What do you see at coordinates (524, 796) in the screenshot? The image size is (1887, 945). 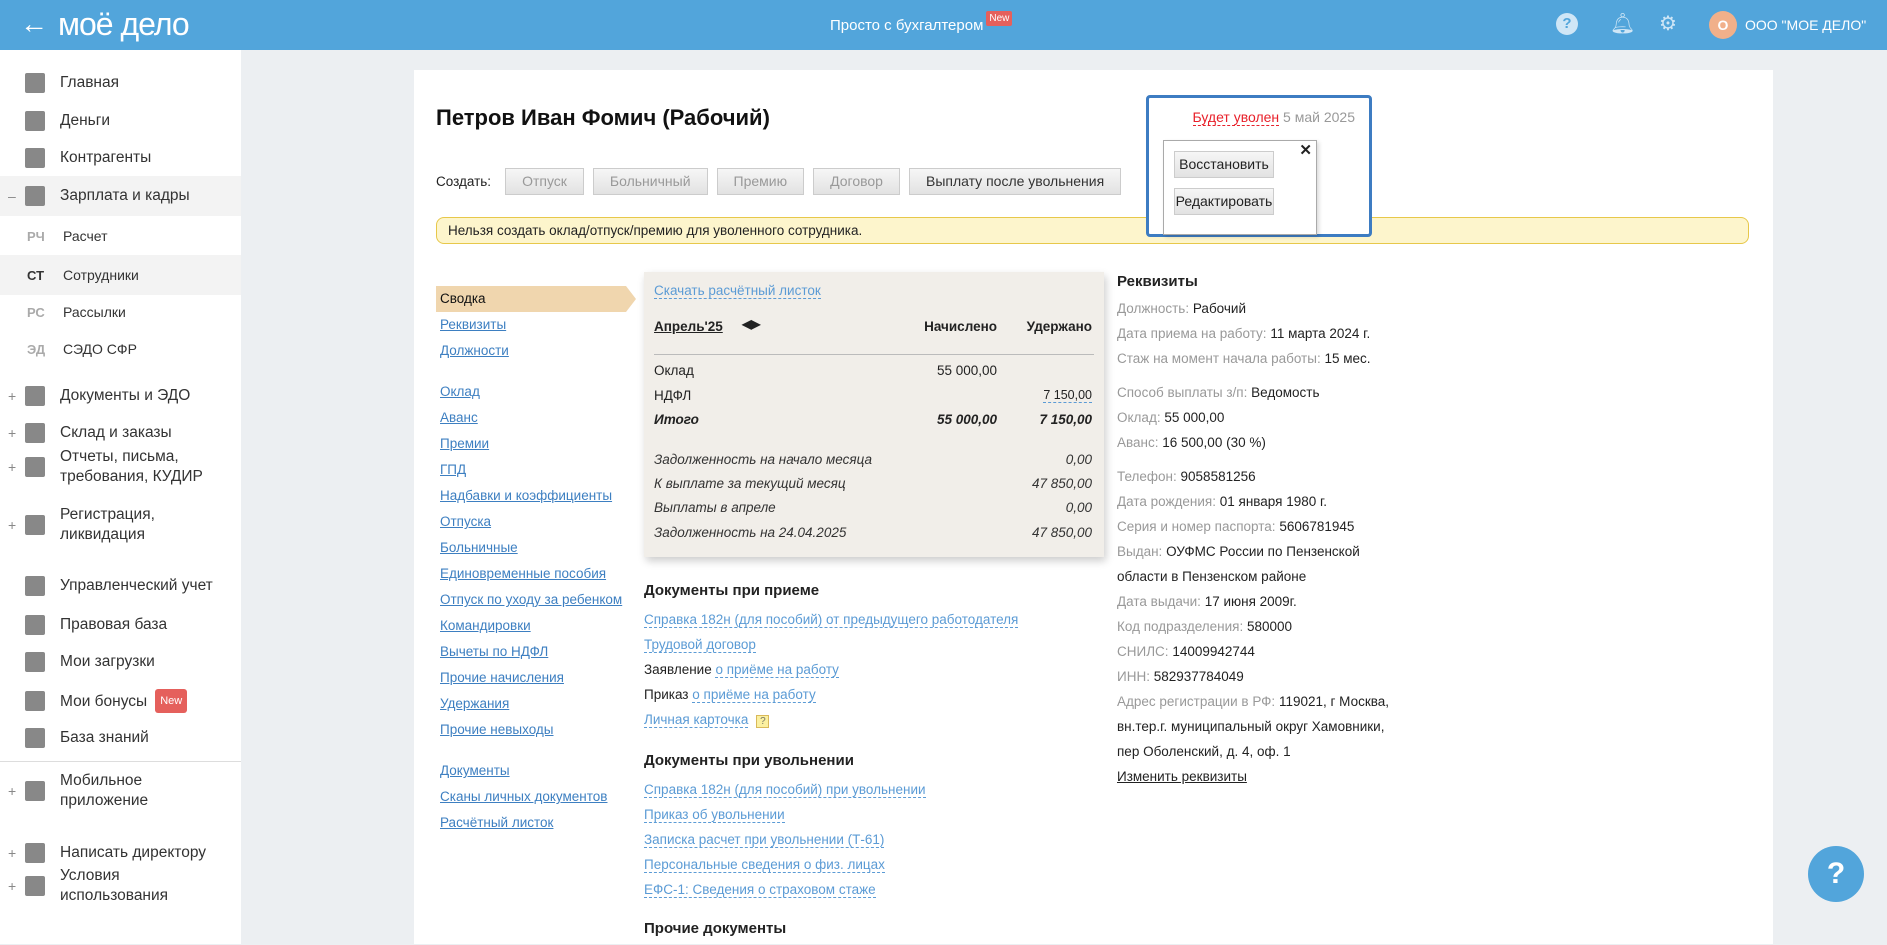 I see `nav-link: Сканы личных документов` at bounding box center [524, 796].